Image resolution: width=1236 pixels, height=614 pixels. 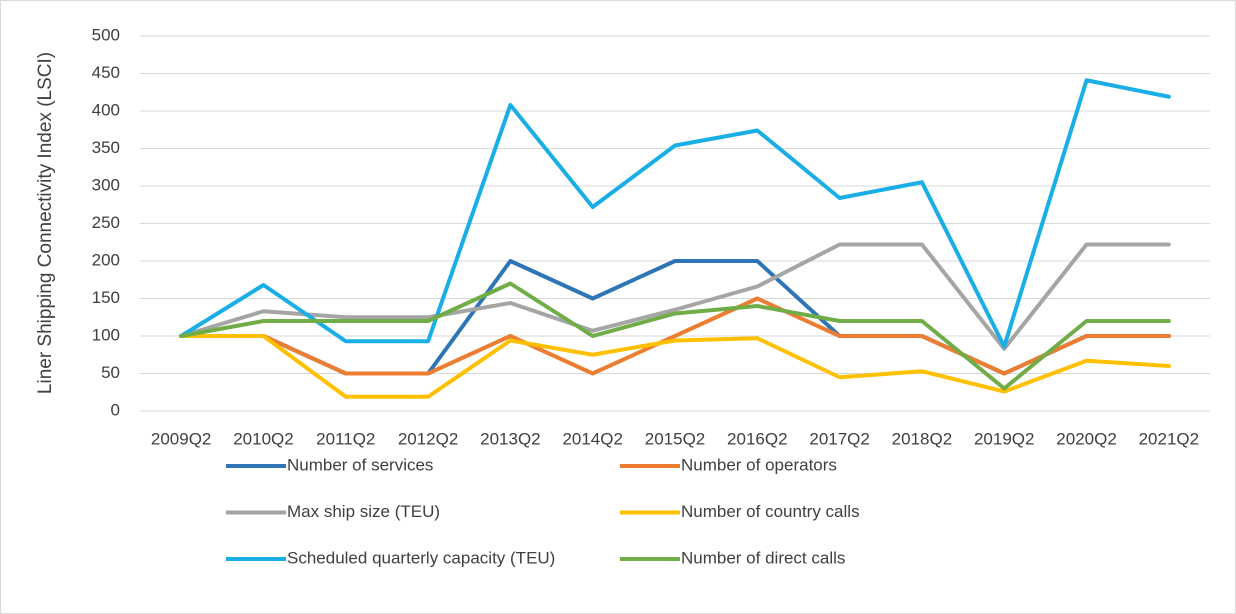 I want to click on y-tick-label: 200, so click(x=106, y=259).